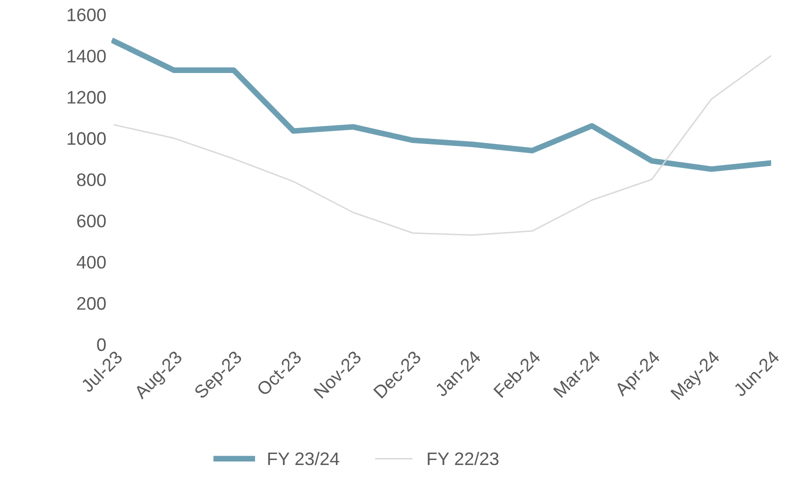 The image size is (795, 485). Describe the element at coordinates (87, 56) in the screenshot. I see `y-tick-label: 1400` at that location.